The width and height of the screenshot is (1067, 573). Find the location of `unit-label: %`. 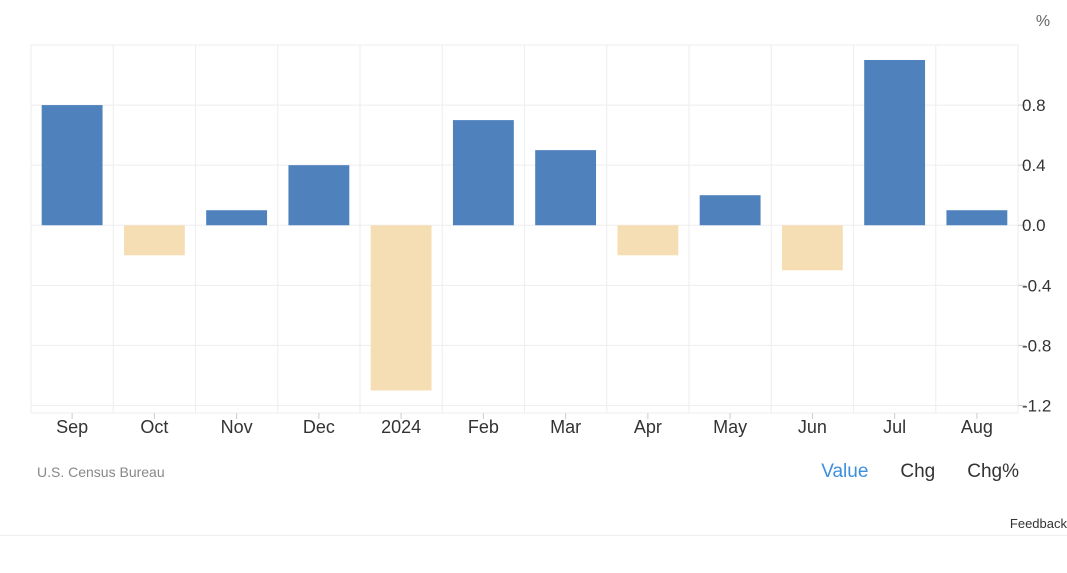

unit-label: % is located at coordinates (1043, 21).